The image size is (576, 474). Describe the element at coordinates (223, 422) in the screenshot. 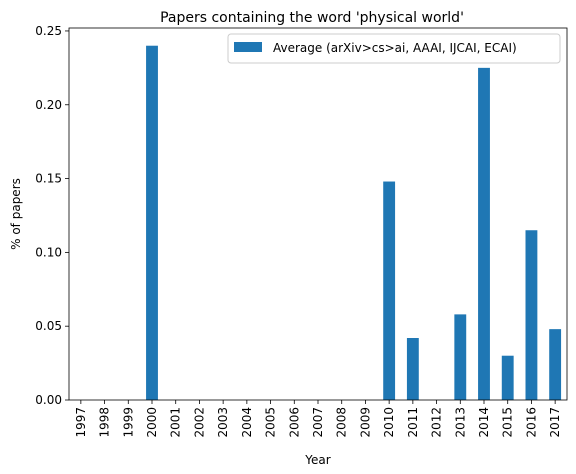

I see `x-tick-label: 2003` at that location.